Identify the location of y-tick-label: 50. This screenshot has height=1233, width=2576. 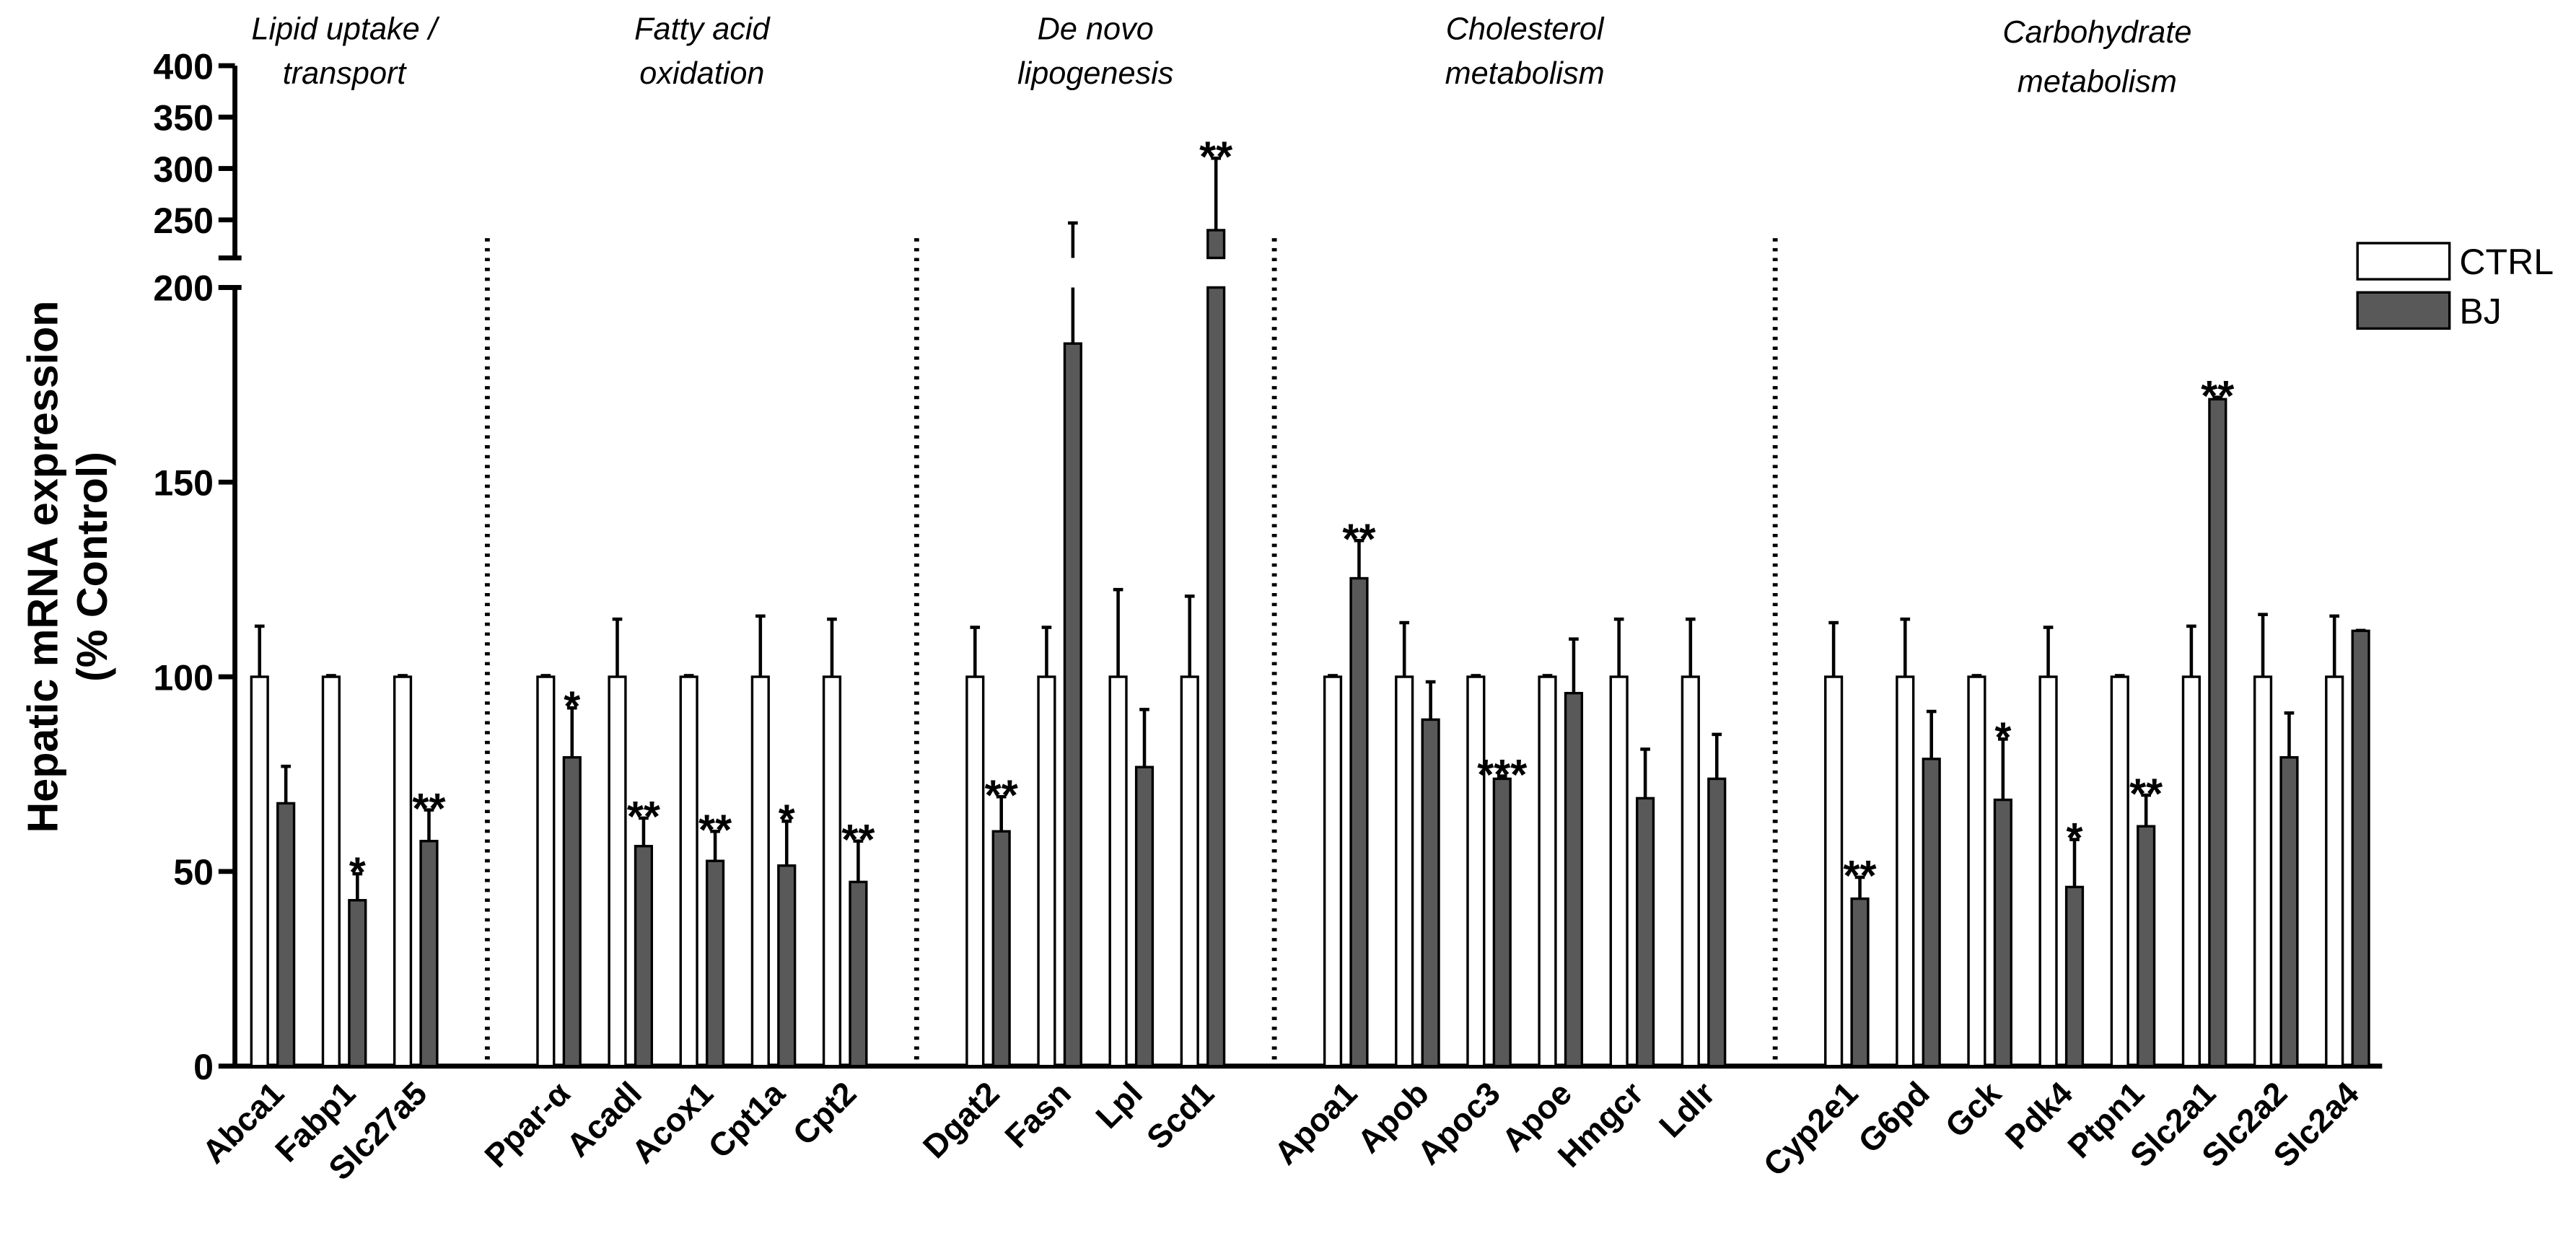
(194, 872).